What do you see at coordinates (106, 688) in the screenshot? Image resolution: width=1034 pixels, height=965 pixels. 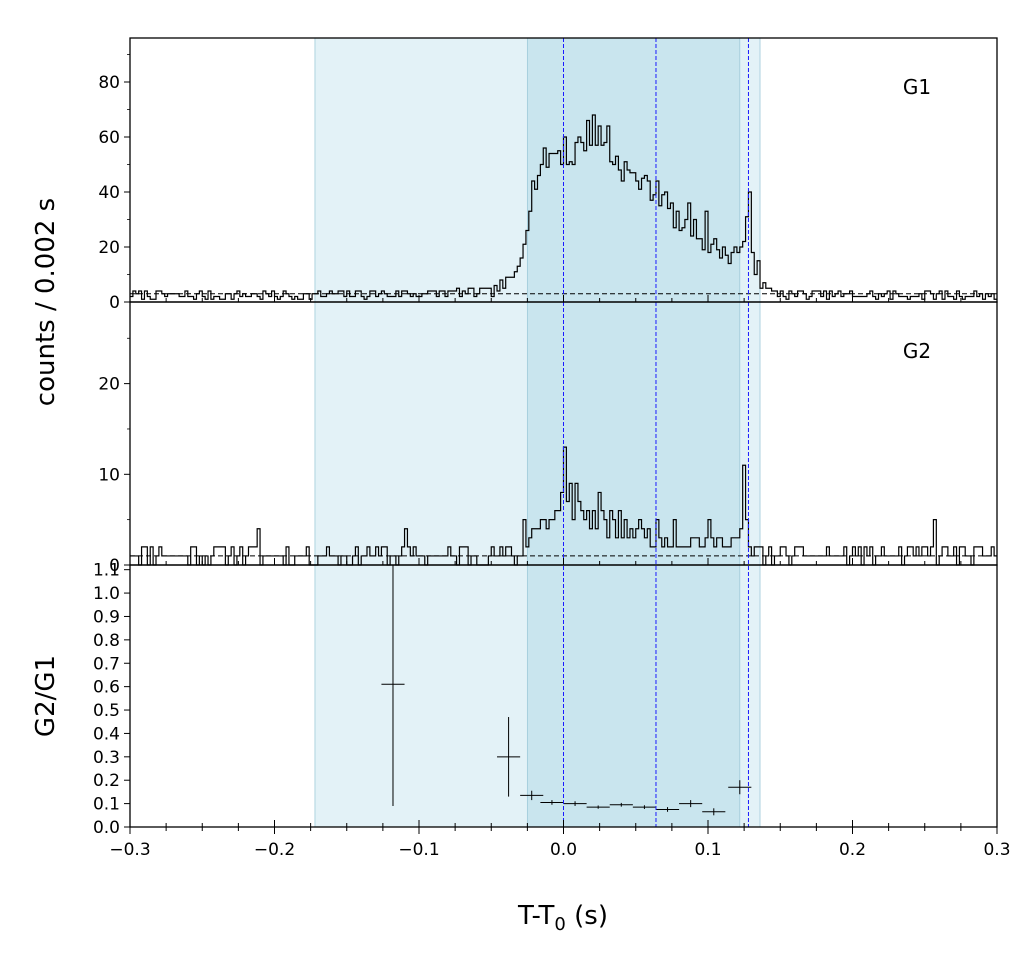 I see `y-tick-label: 0.6` at bounding box center [106, 688].